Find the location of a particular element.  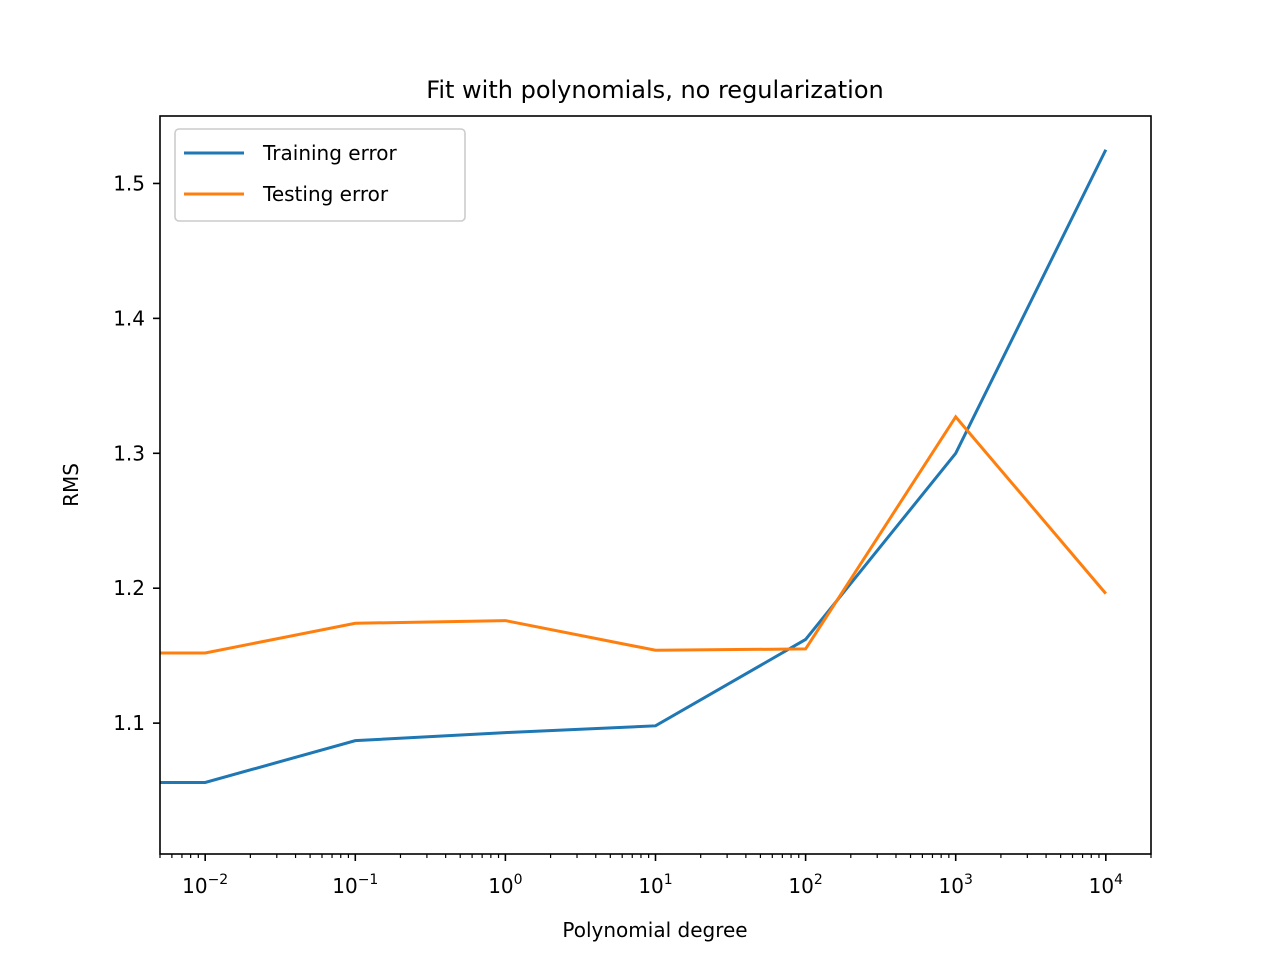

x-tick-label-0: 10⁻² is located at coordinates (205, 885).